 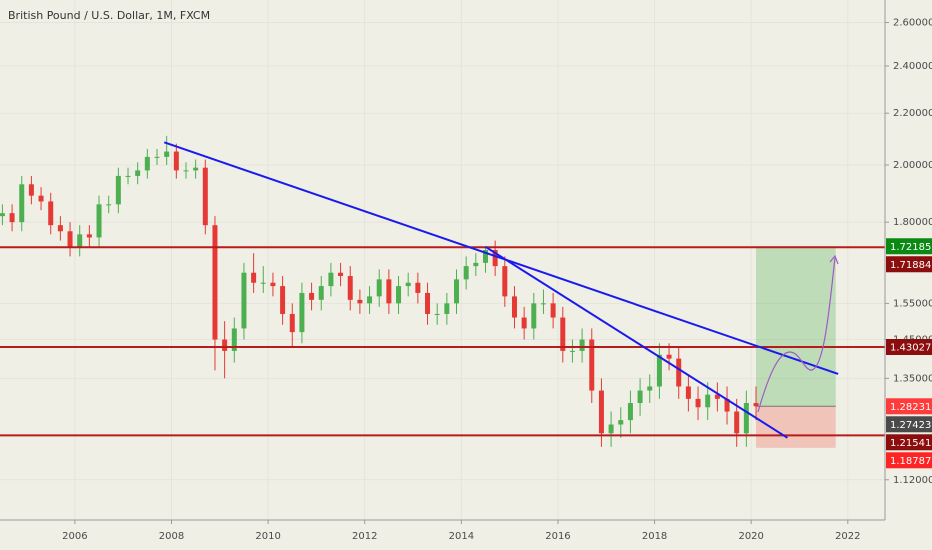 I want to click on stop-zone, so click(x=796, y=427).